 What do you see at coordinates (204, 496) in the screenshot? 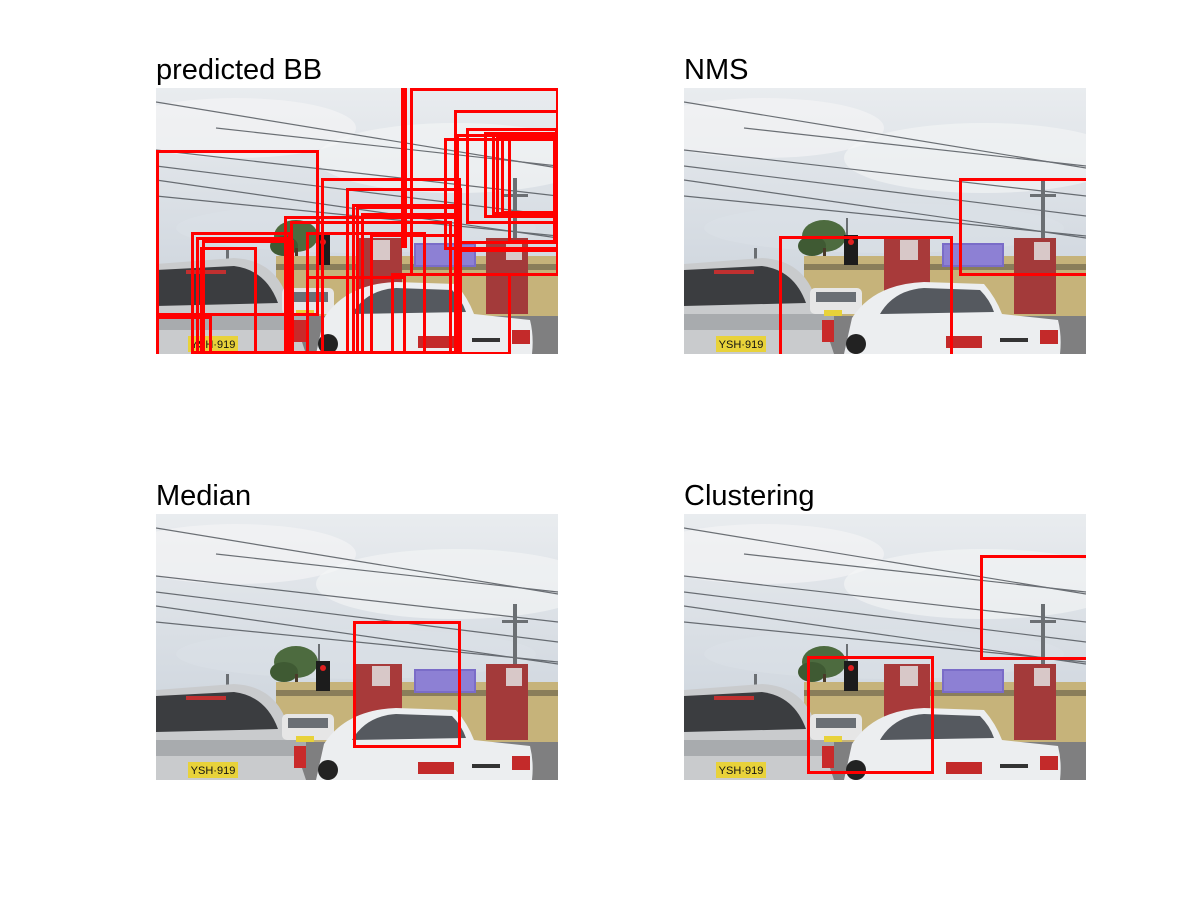
I see `panel-title: Median` at bounding box center [204, 496].